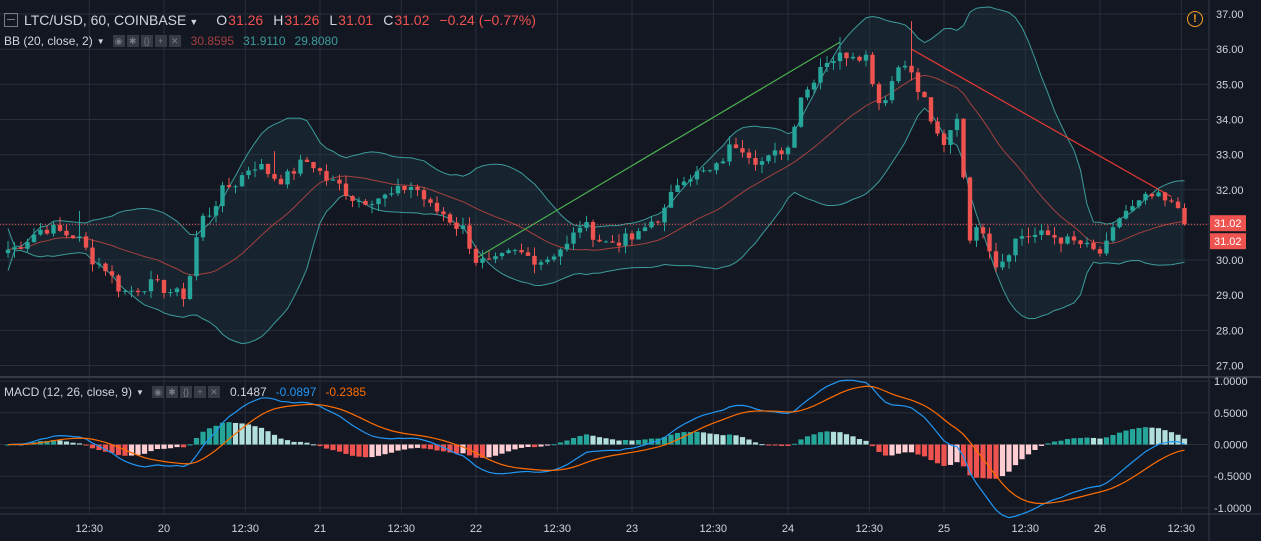 The width and height of the screenshot is (1261, 541). What do you see at coordinates (632, 529) in the screenshot?
I see `time-axis-tick: 23` at bounding box center [632, 529].